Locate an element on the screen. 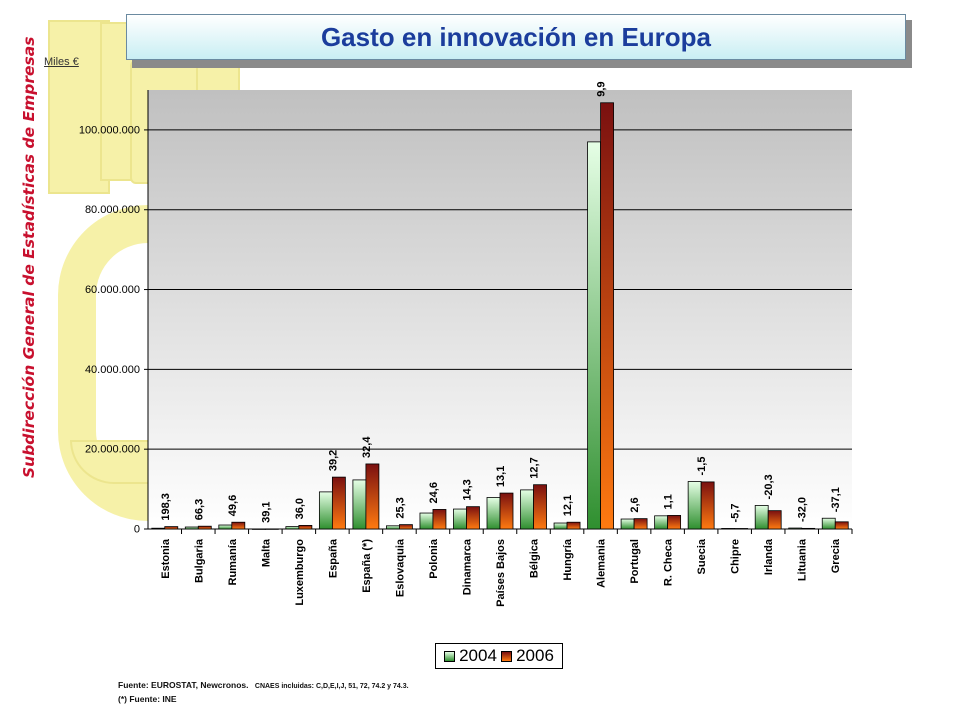 The height and width of the screenshot is (720, 960). legend-item-2006: 2006 is located at coordinates (527, 656).